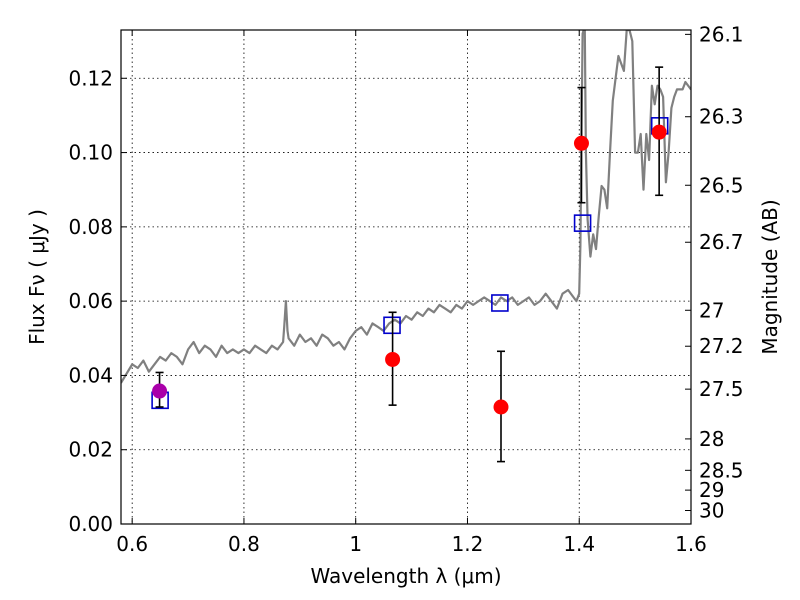 This screenshot has height=600, width=800. What do you see at coordinates (721, 242) in the screenshot?
I see `mag-tick-label: 26.7` at bounding box center [721, 242].